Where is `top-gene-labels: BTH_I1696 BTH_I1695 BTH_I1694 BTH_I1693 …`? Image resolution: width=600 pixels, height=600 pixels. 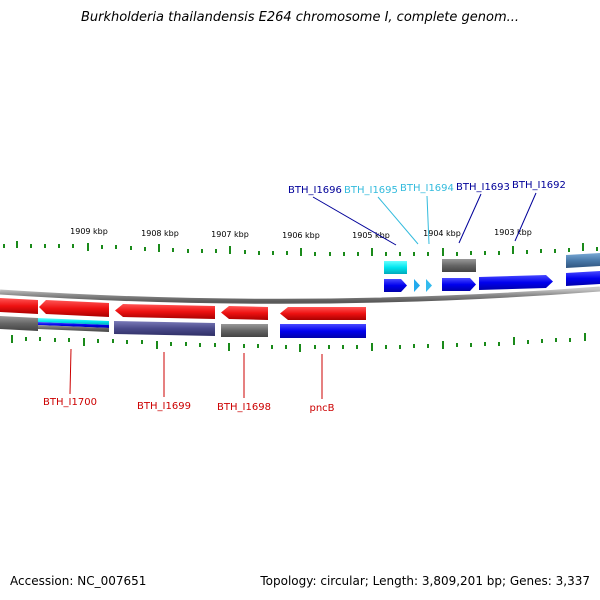 top-gene-labels: BTH_I1696 BTH_I1695 BTH_I1694 BTH_I1693 … is located at coordinates (427, 213).